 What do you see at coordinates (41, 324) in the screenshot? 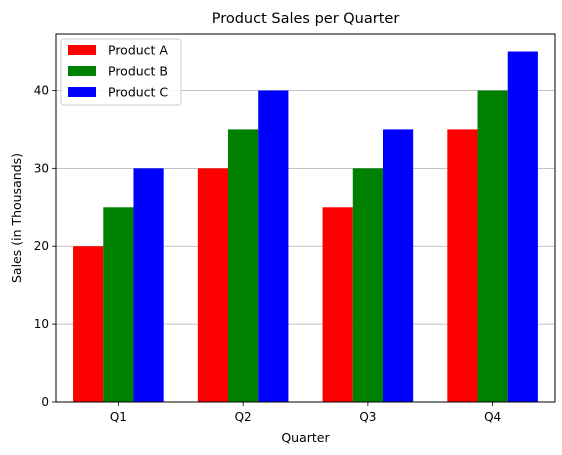
I see `y-tick-label: 10` at bounding box center [41, 324].